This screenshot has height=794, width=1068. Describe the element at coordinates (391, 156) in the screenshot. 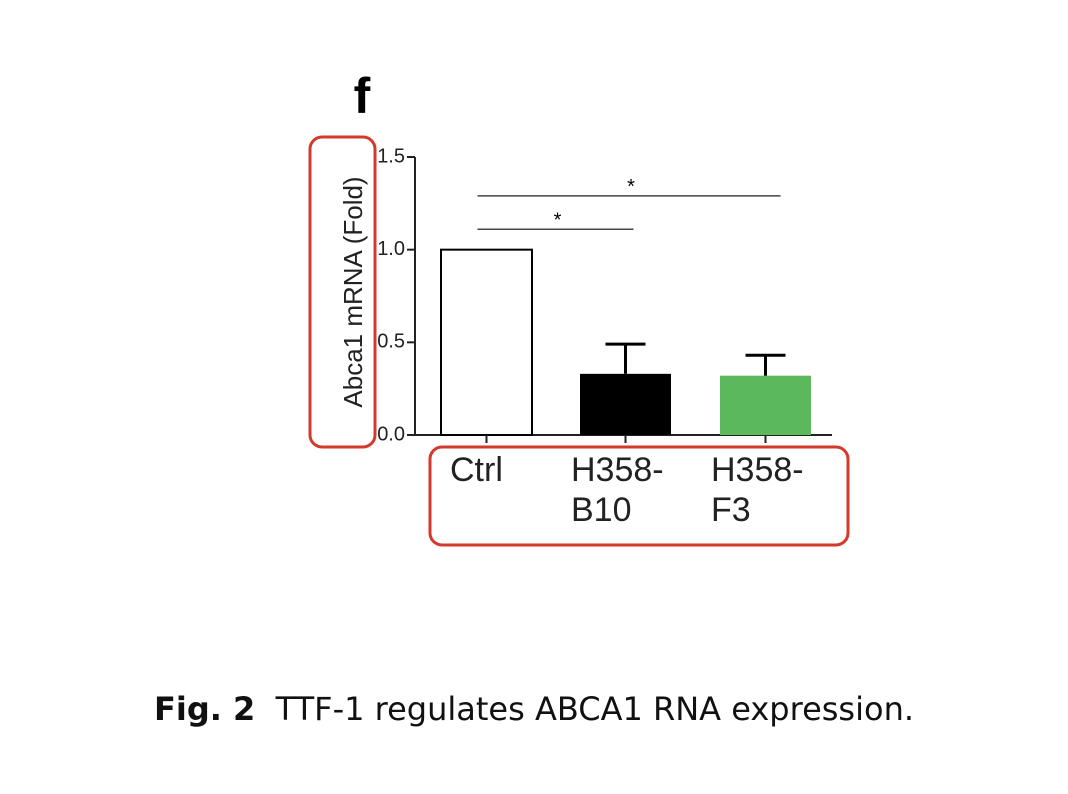

I see `y-tick-label: 1.5` at that location.